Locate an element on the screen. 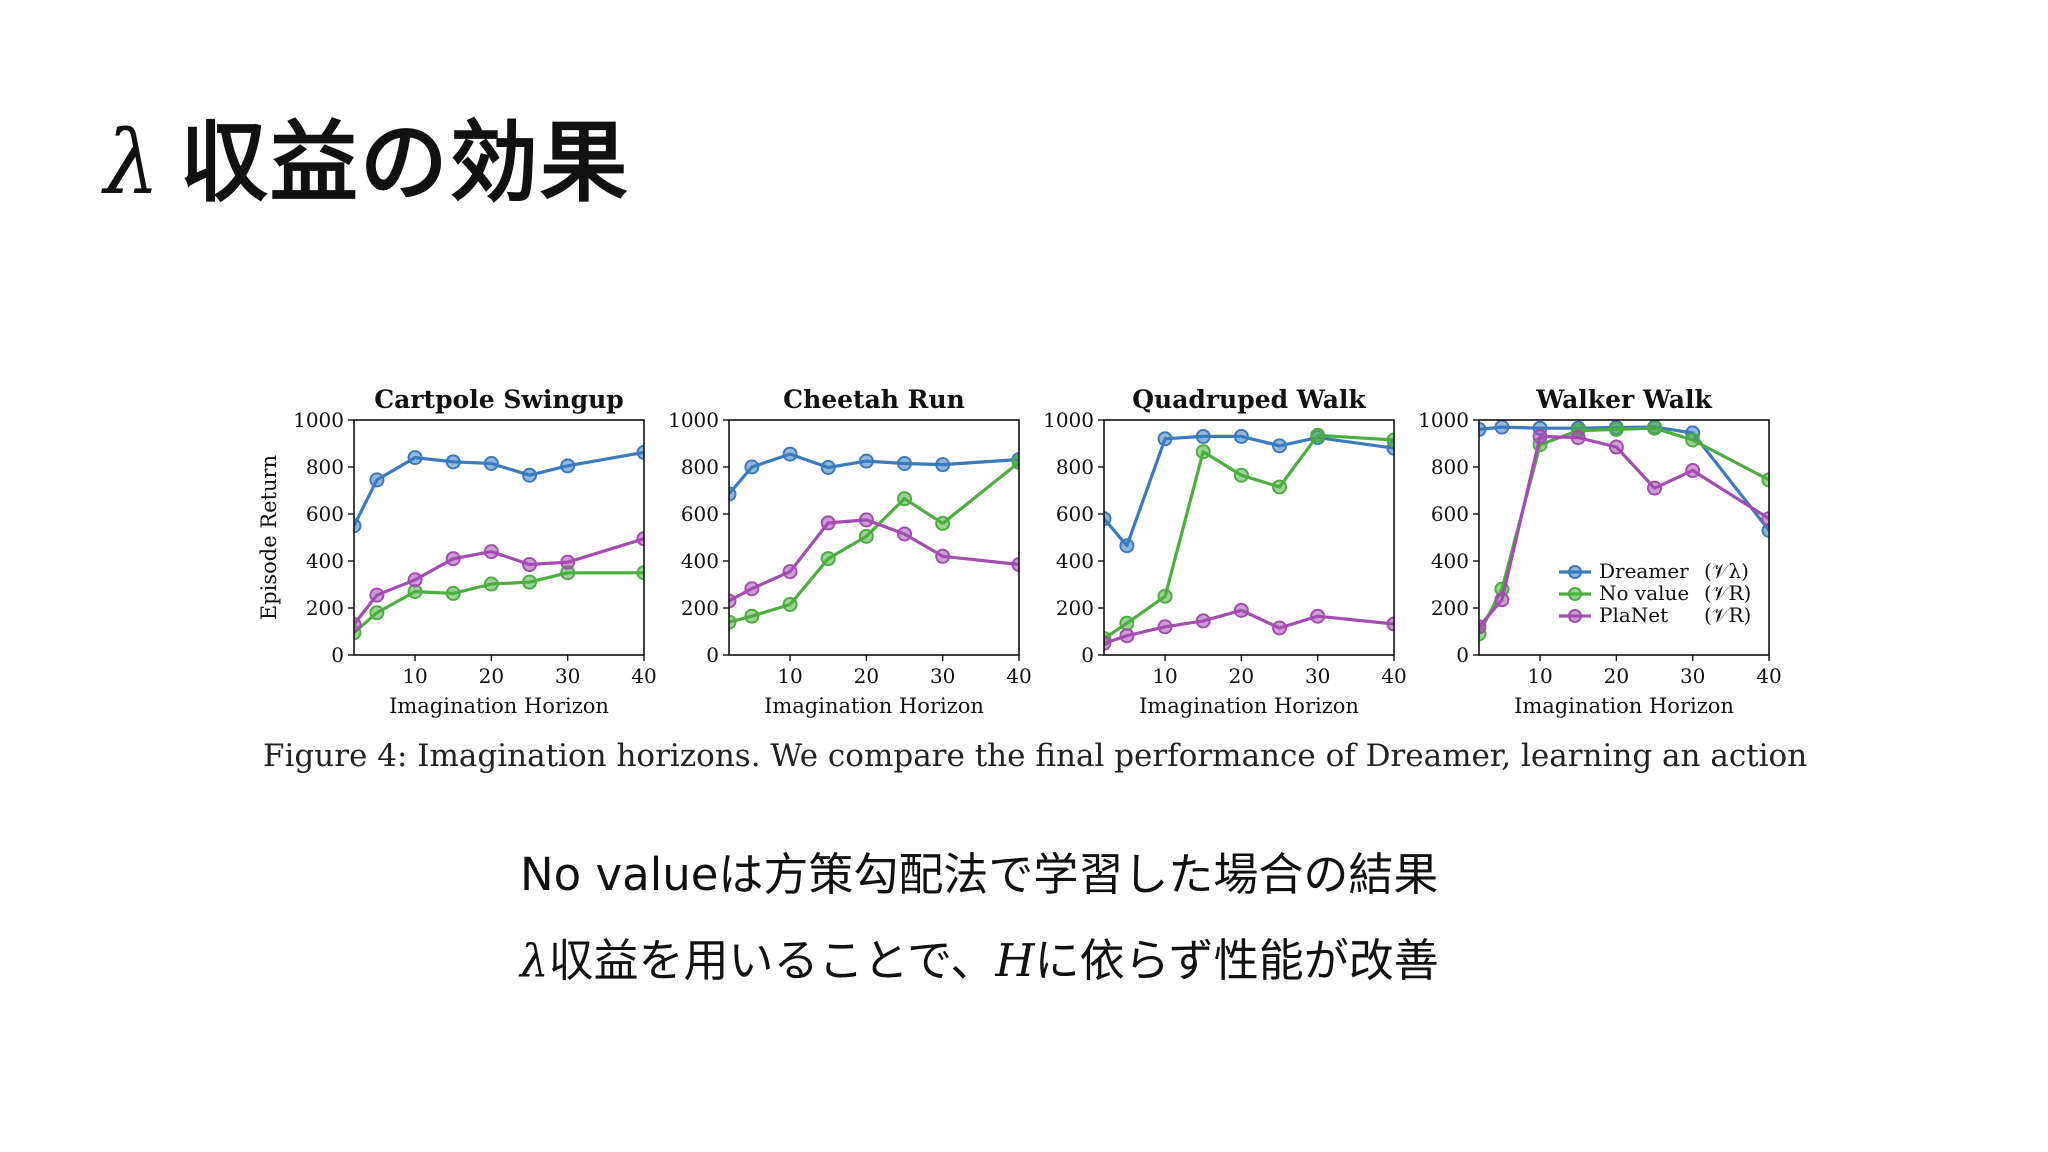  x-tick-label: 30 is located at coordinates (1692, 676).